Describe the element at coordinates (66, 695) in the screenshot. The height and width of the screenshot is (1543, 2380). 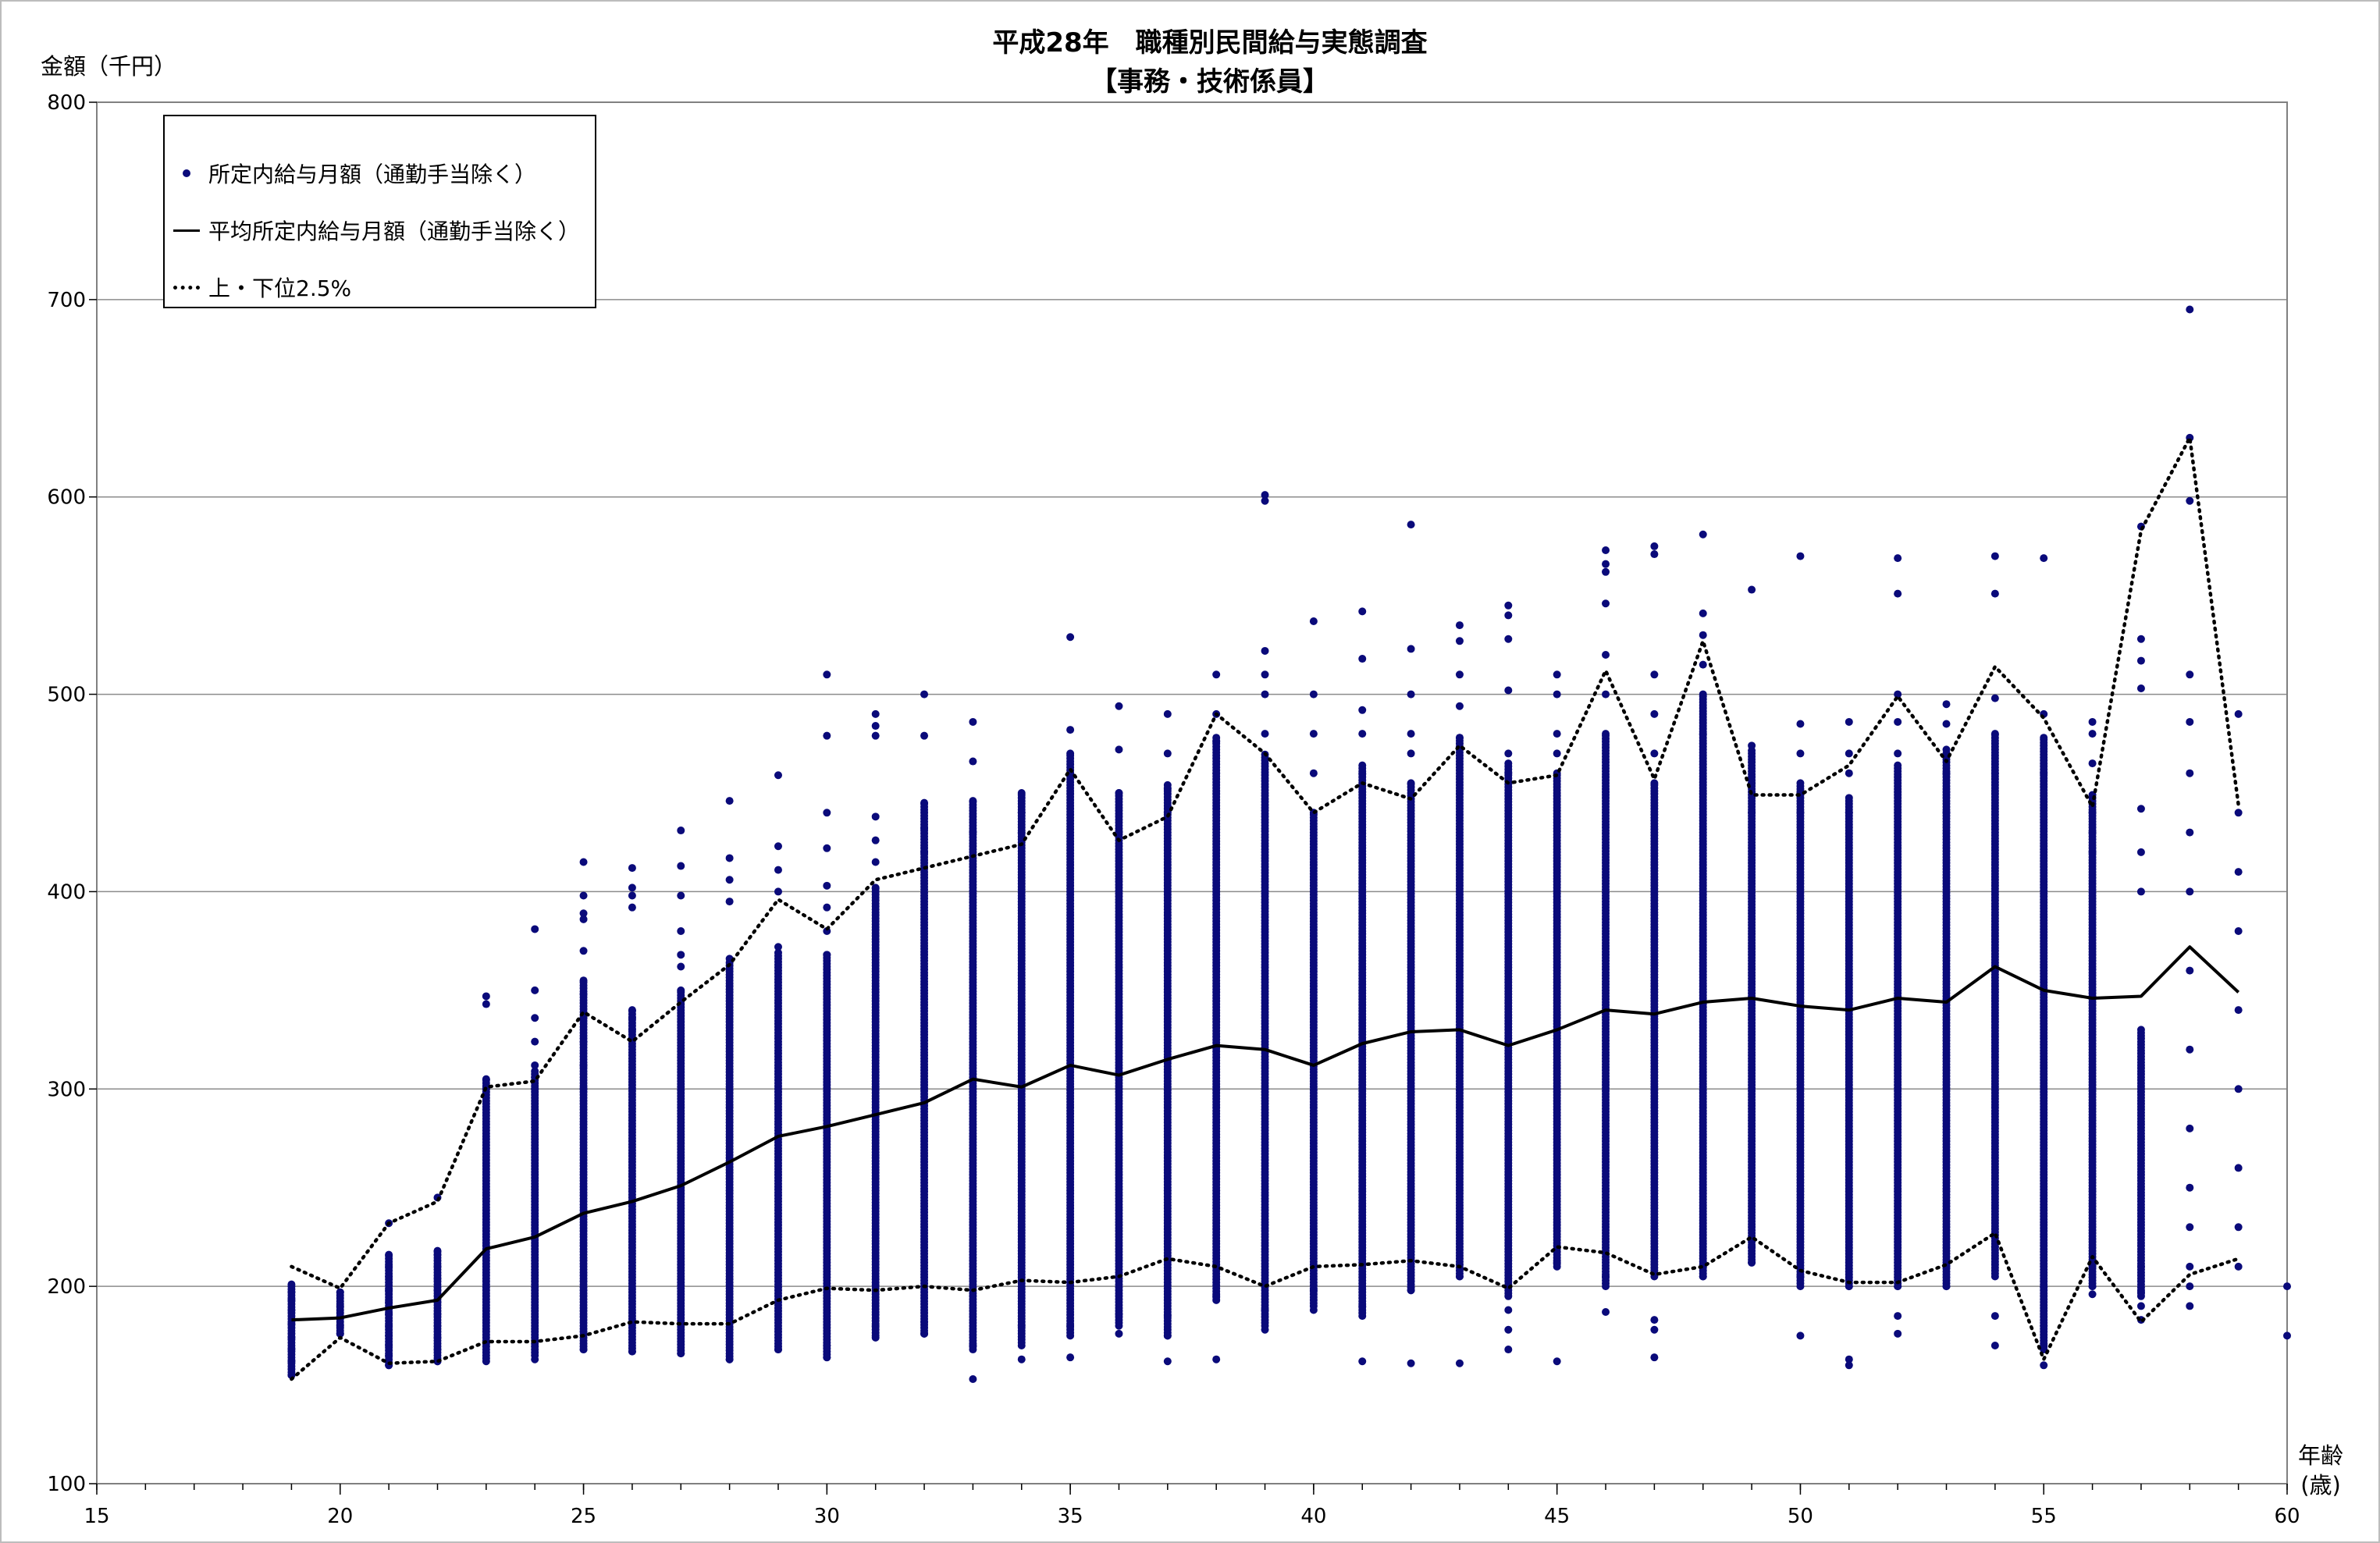
I see `y-tick-label: 500` at that location.